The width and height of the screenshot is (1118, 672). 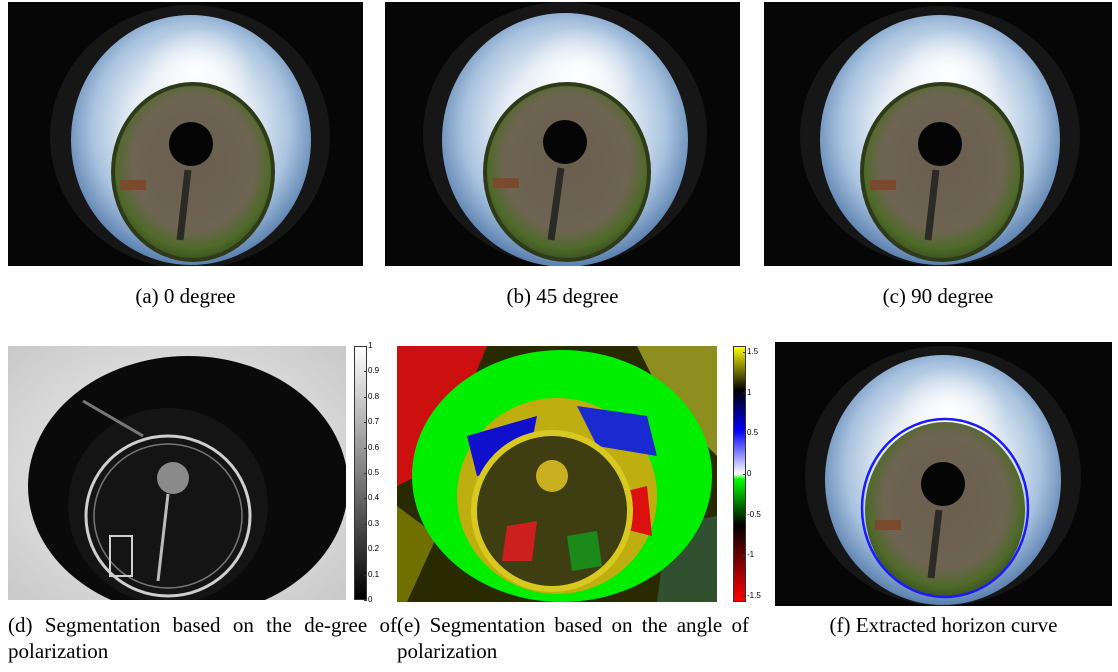 I want to click on caption-f: (f) Extracted horizon curve, so click(x=943, y=625).